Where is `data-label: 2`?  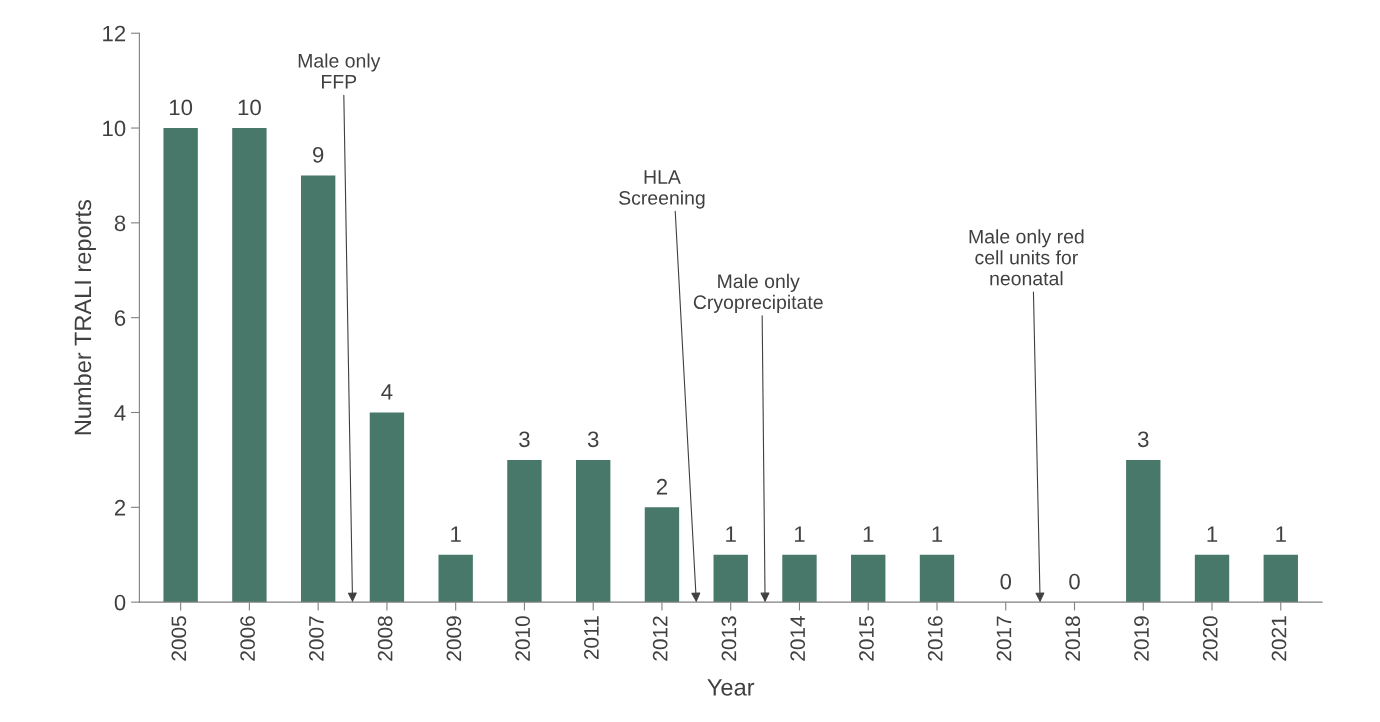 data-label: 2 is located at coordinates (662, 486).